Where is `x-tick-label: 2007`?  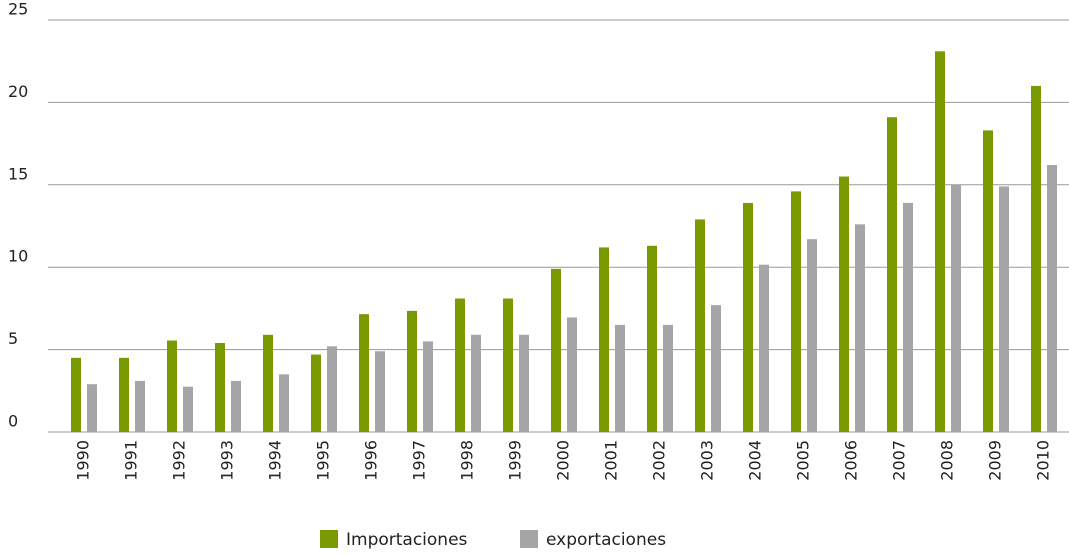
x-tick-label: 2007 is located at coordinates (899, 460).